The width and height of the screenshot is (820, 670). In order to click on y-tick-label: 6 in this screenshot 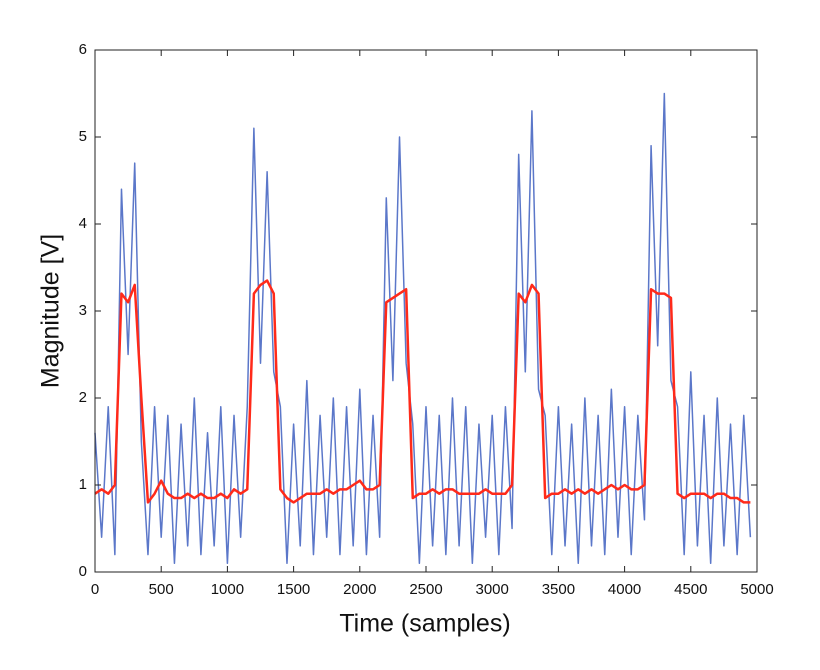, I will do `click(83, 49)`.